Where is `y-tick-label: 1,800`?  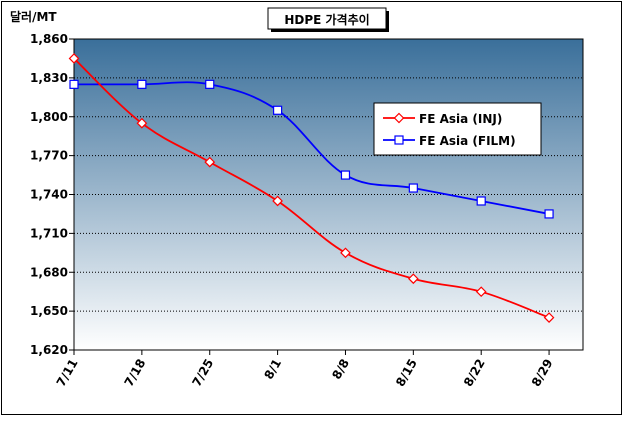 y-tick-label: 1,800 is located at coordinates (49, 117).